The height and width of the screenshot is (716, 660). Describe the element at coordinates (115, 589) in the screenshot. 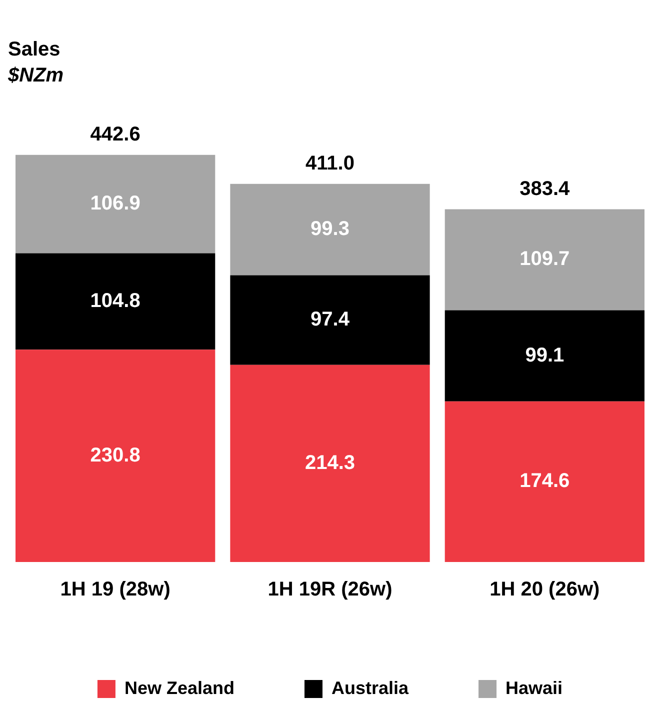

I see `x-tick-label: 1H 19 (28w)` at that location.